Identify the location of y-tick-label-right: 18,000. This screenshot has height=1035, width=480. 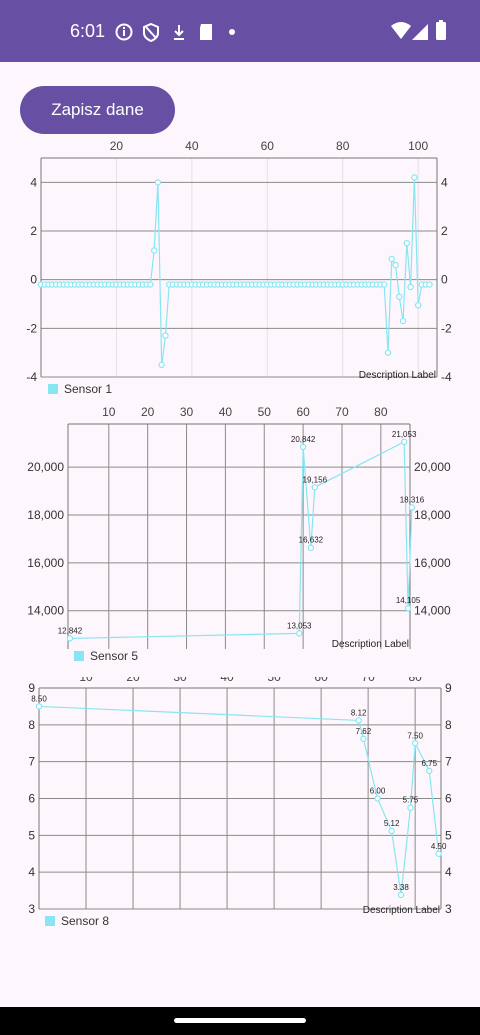
(432, 515).